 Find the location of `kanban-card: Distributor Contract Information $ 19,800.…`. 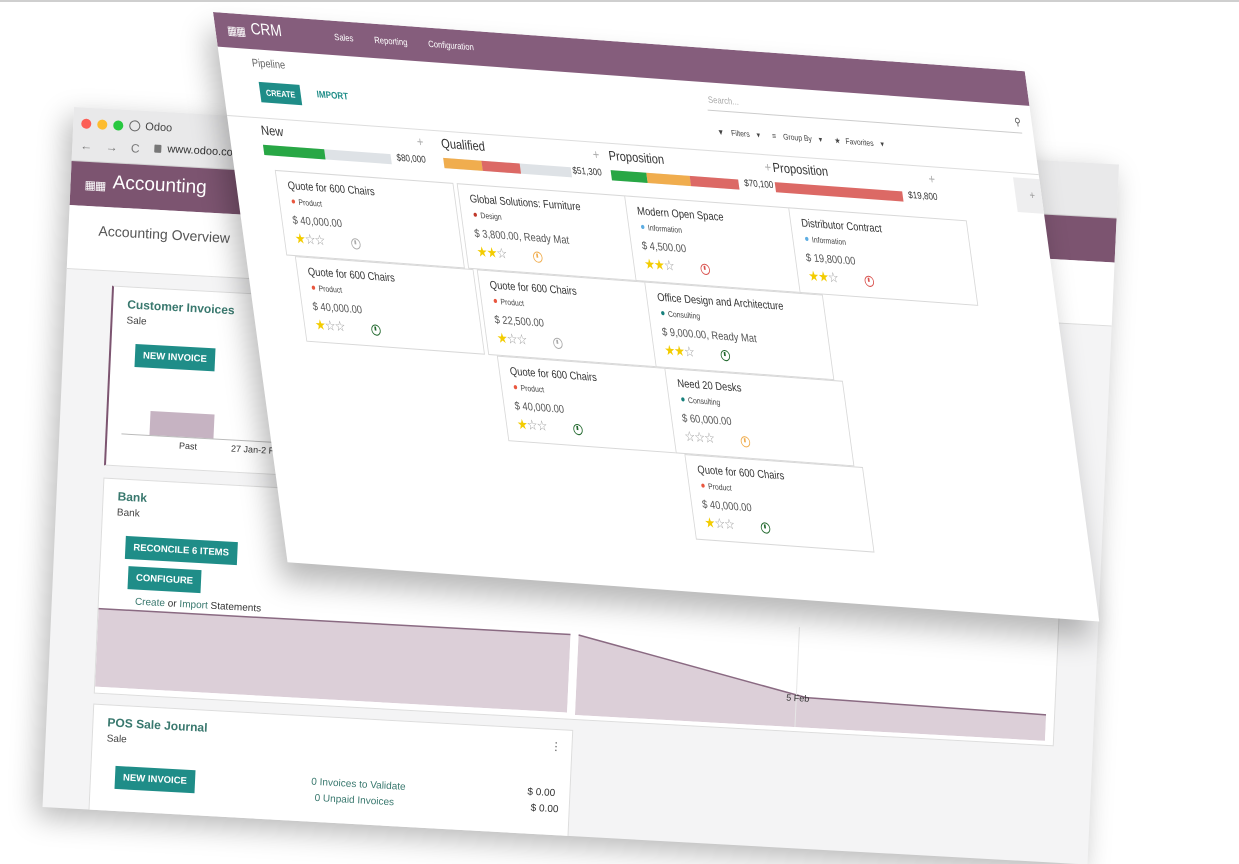

kanban-card: Distributor Contract Information $ 19,800.… is located at coordinates (883, 256).